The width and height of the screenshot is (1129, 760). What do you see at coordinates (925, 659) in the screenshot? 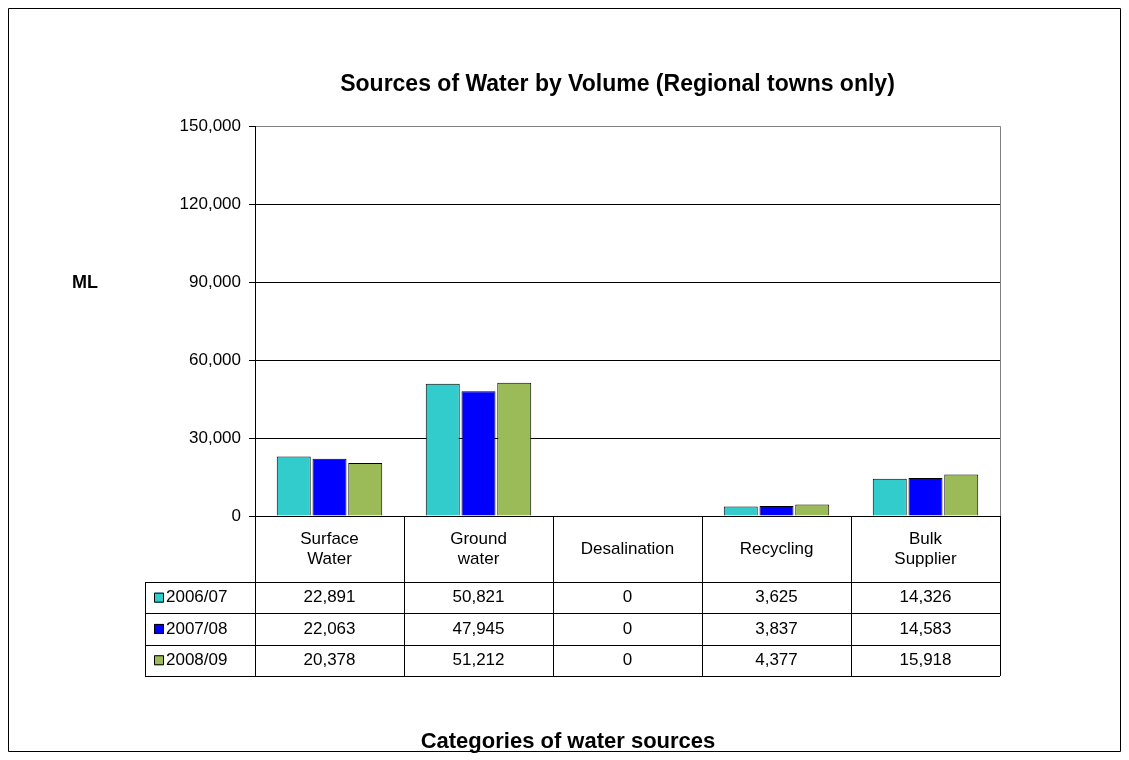
I see `data-label: 15,918` at bounding box center [925, 659].